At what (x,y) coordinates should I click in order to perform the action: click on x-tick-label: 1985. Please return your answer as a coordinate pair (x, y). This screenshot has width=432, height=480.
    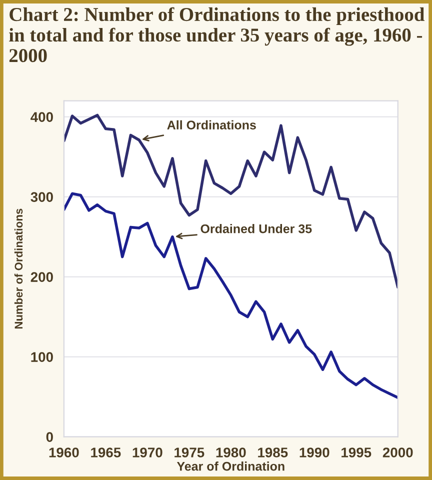
    Looking at the image, I should click on (273, 453).